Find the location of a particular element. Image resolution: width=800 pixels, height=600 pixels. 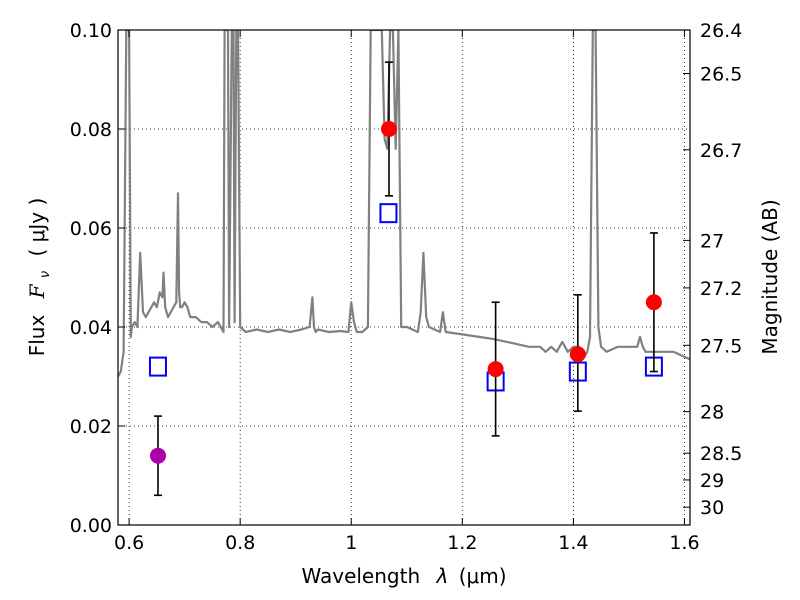

x-axis-label-symbol: λ is located at coordinates (442, 576).